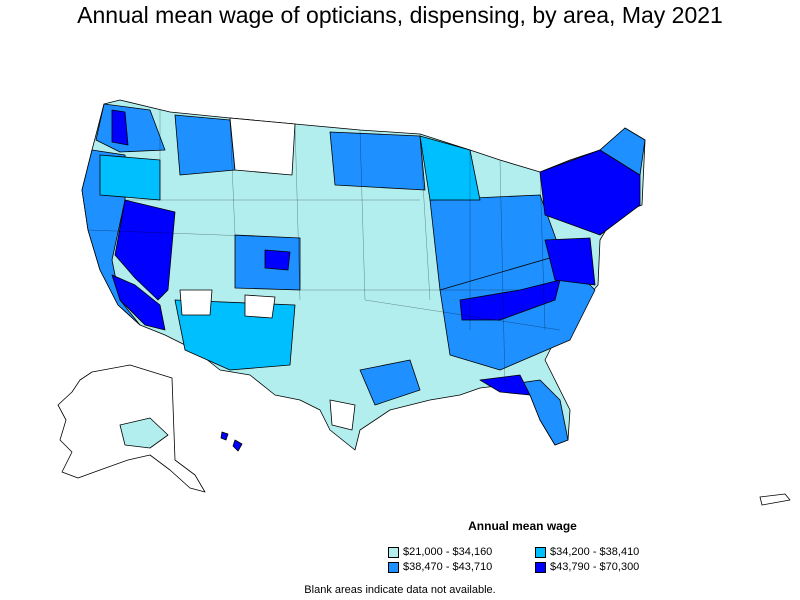  What do you see at coordinates (377, 161) in the screenshot?
I see `region-north-central` at bounding box center [377, 161].